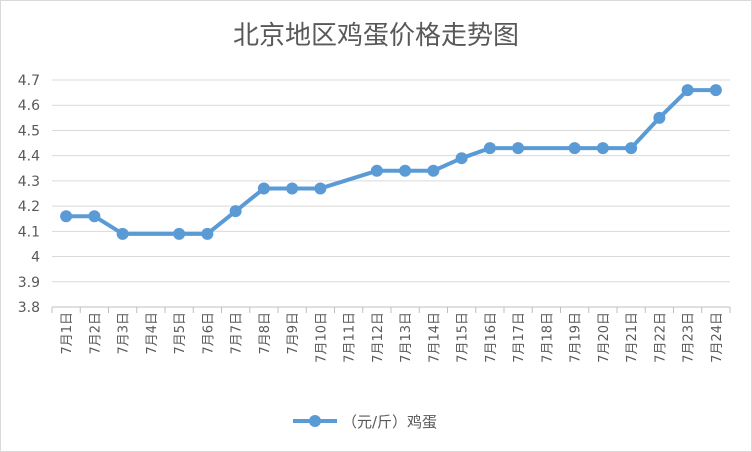  I want to click on x-tick-label: 7月15日, so click(463, 337).